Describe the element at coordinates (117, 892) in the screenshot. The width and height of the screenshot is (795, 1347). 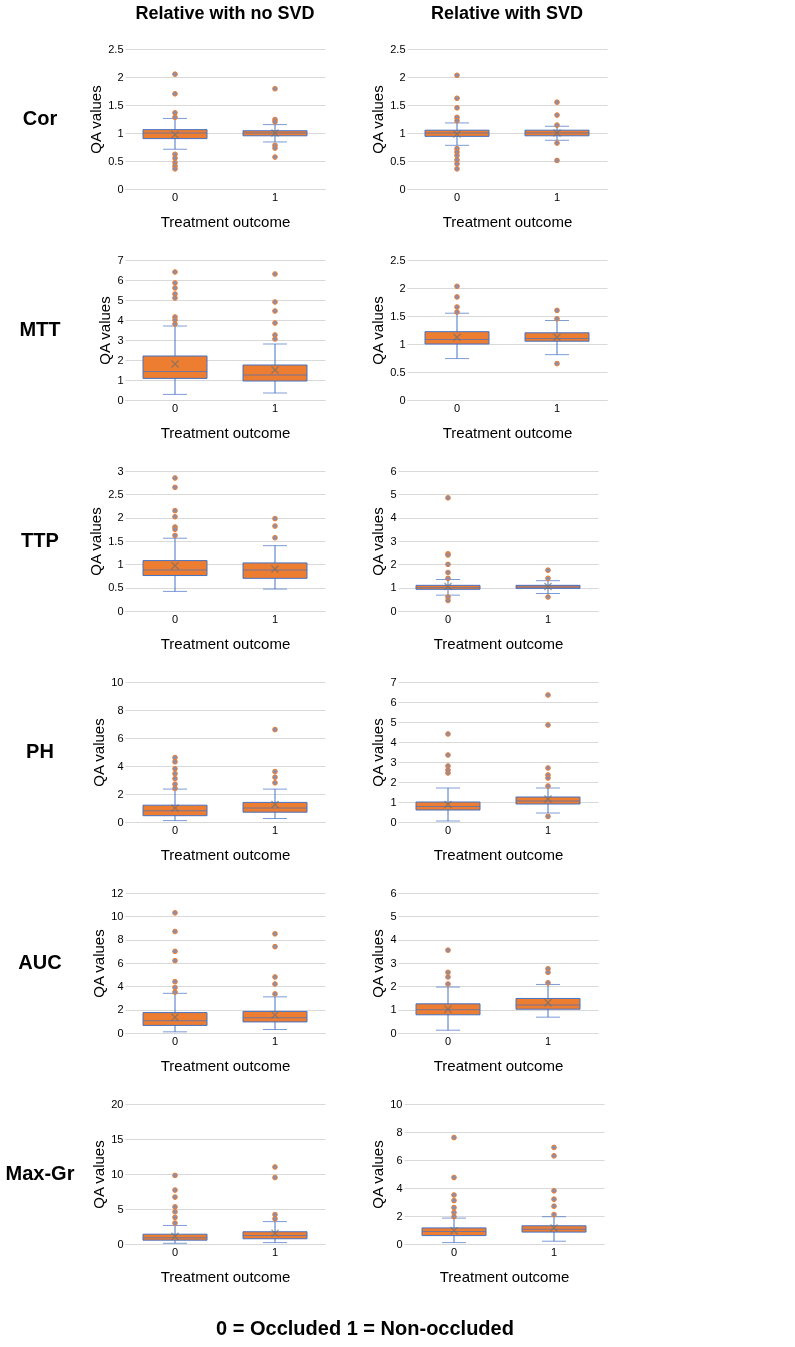
I see `y-tick-label: 12` at that location.